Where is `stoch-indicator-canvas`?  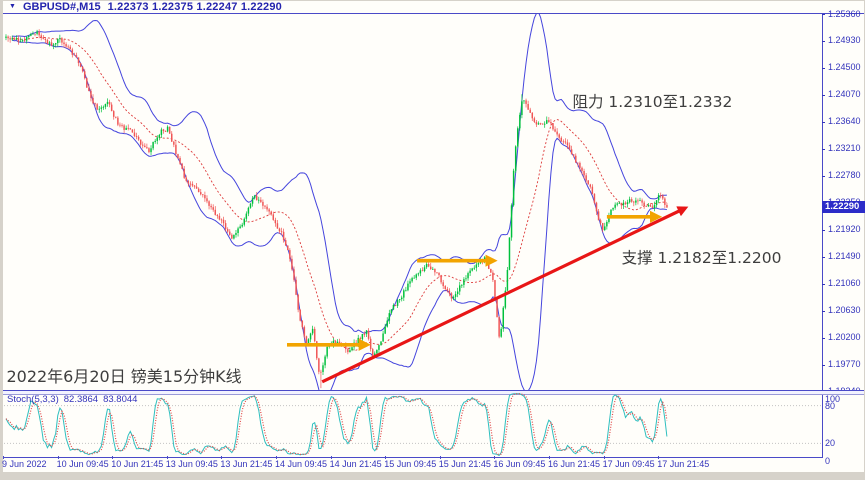
stoch-indicator-canvas is located at coordinates (413, 424).